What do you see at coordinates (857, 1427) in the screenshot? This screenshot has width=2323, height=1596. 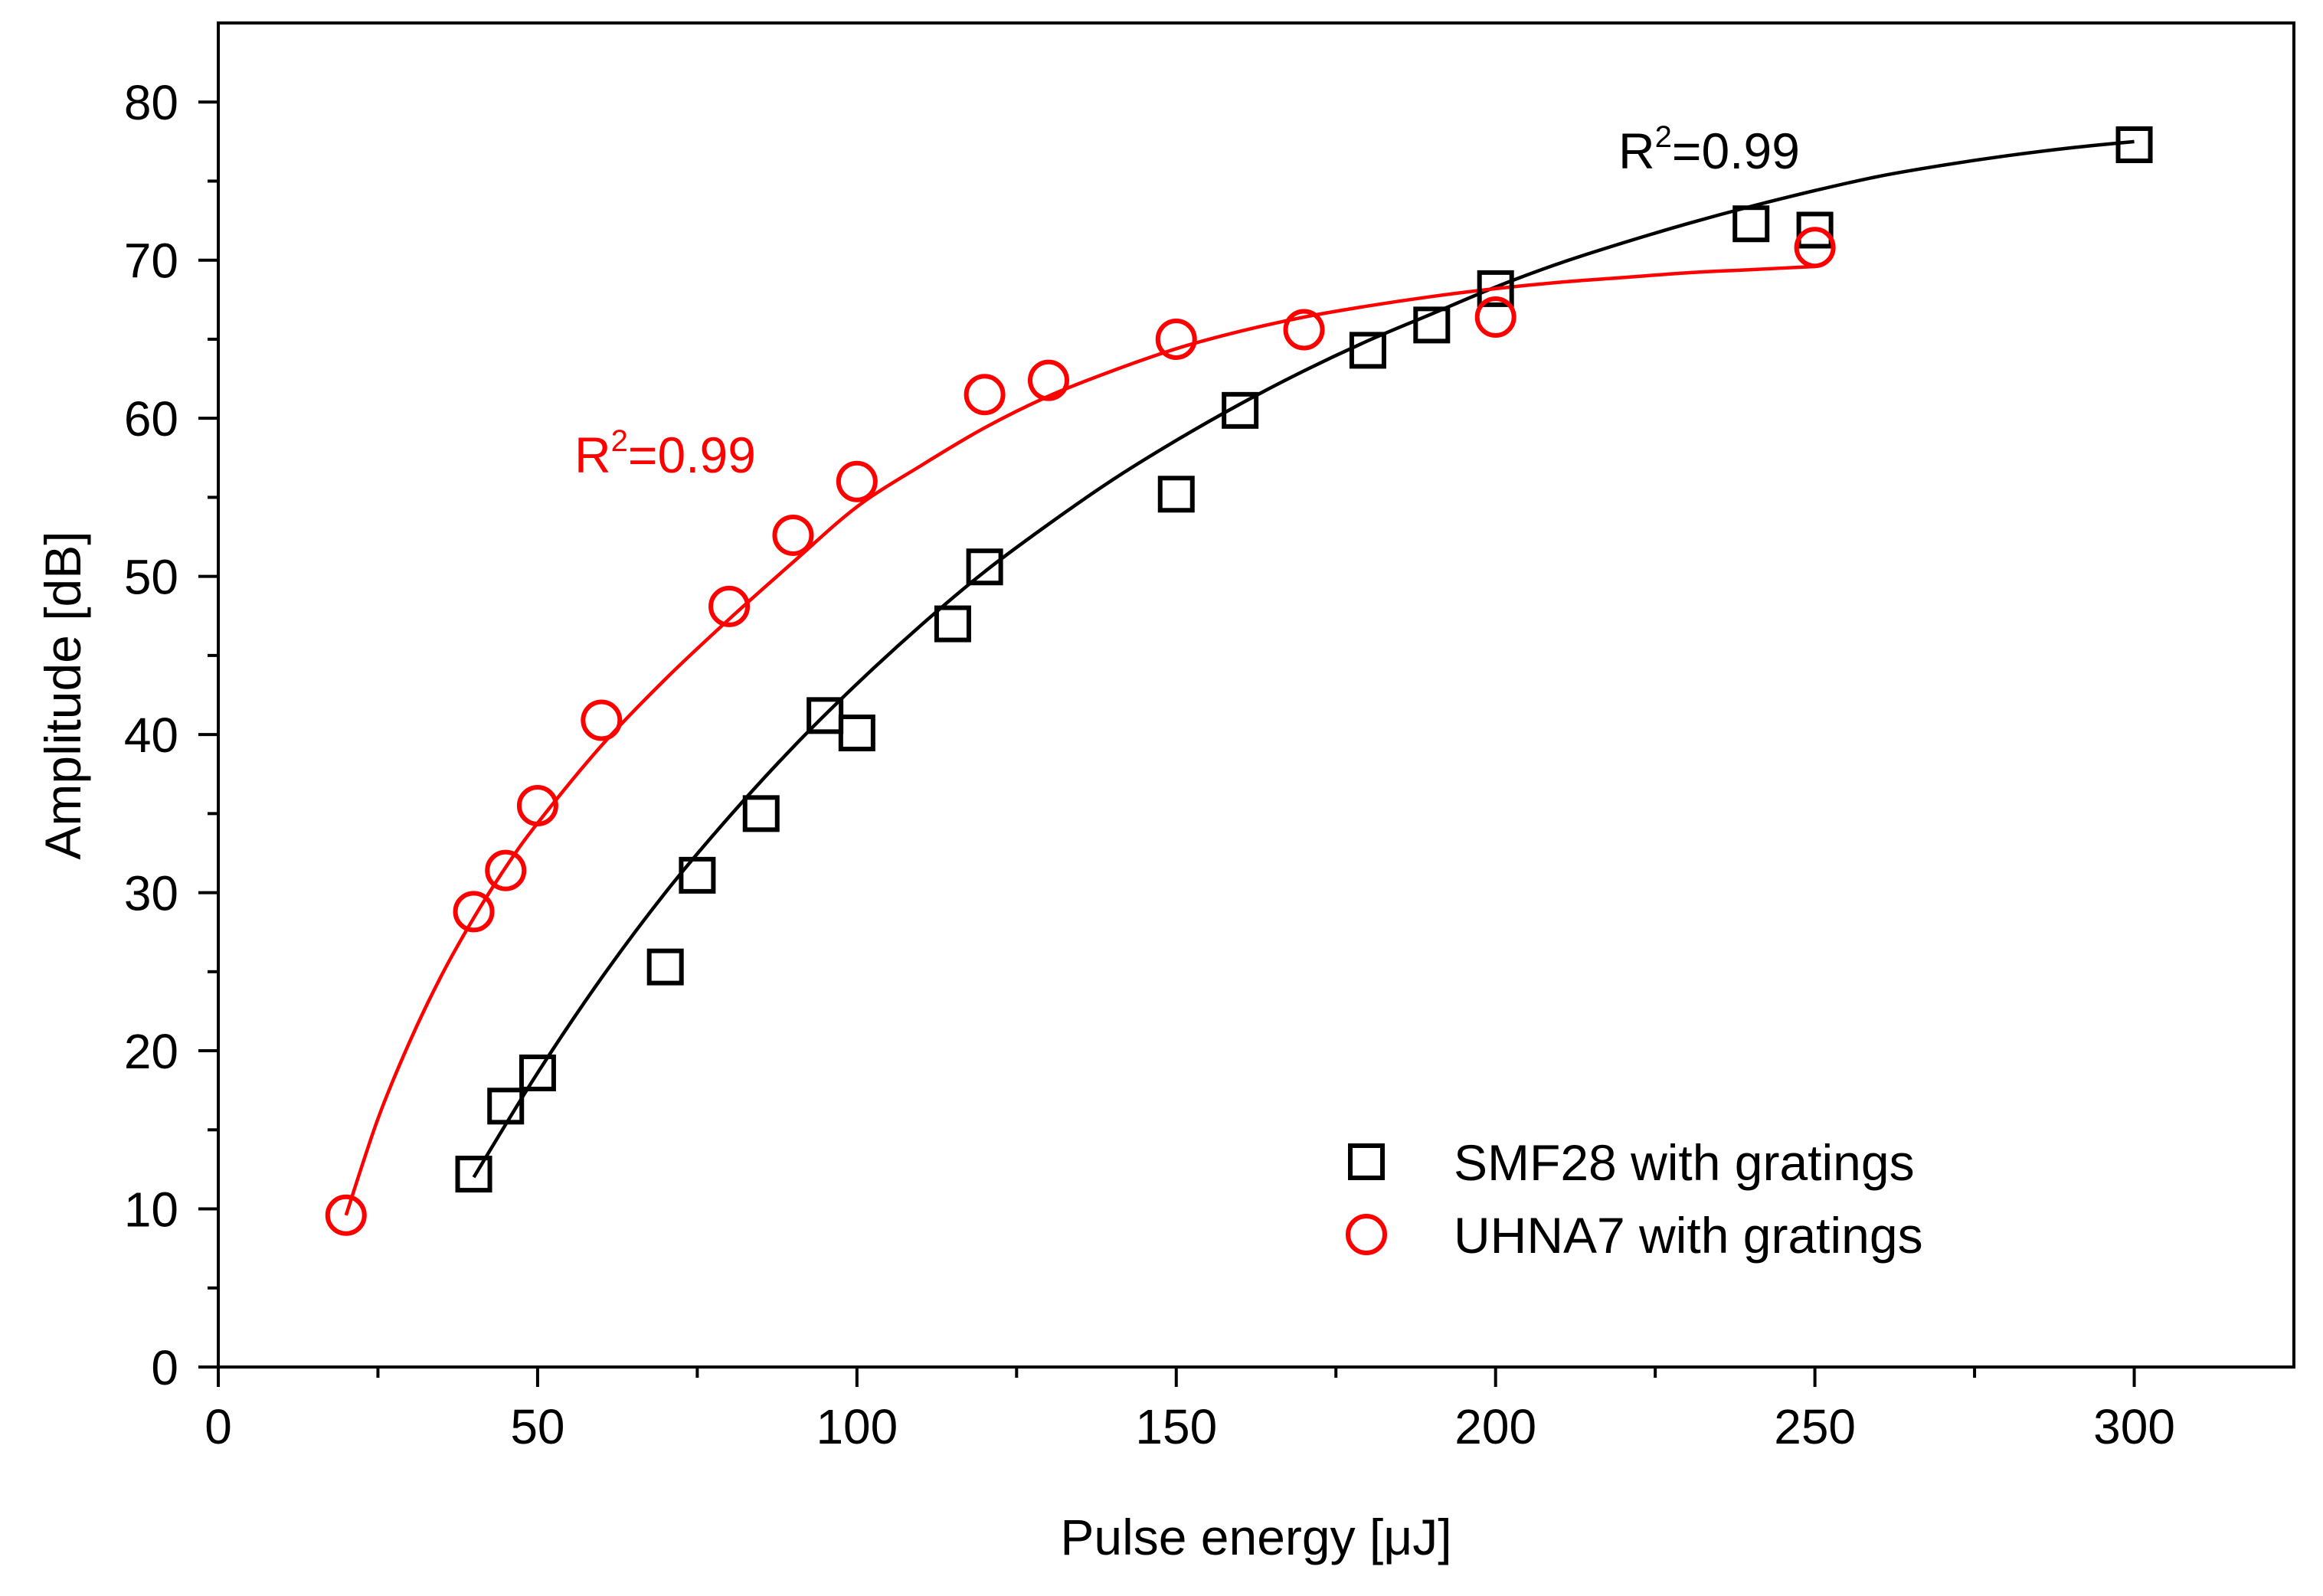 I see `x-tick-label: 100` at bounding box center [857, 1427].